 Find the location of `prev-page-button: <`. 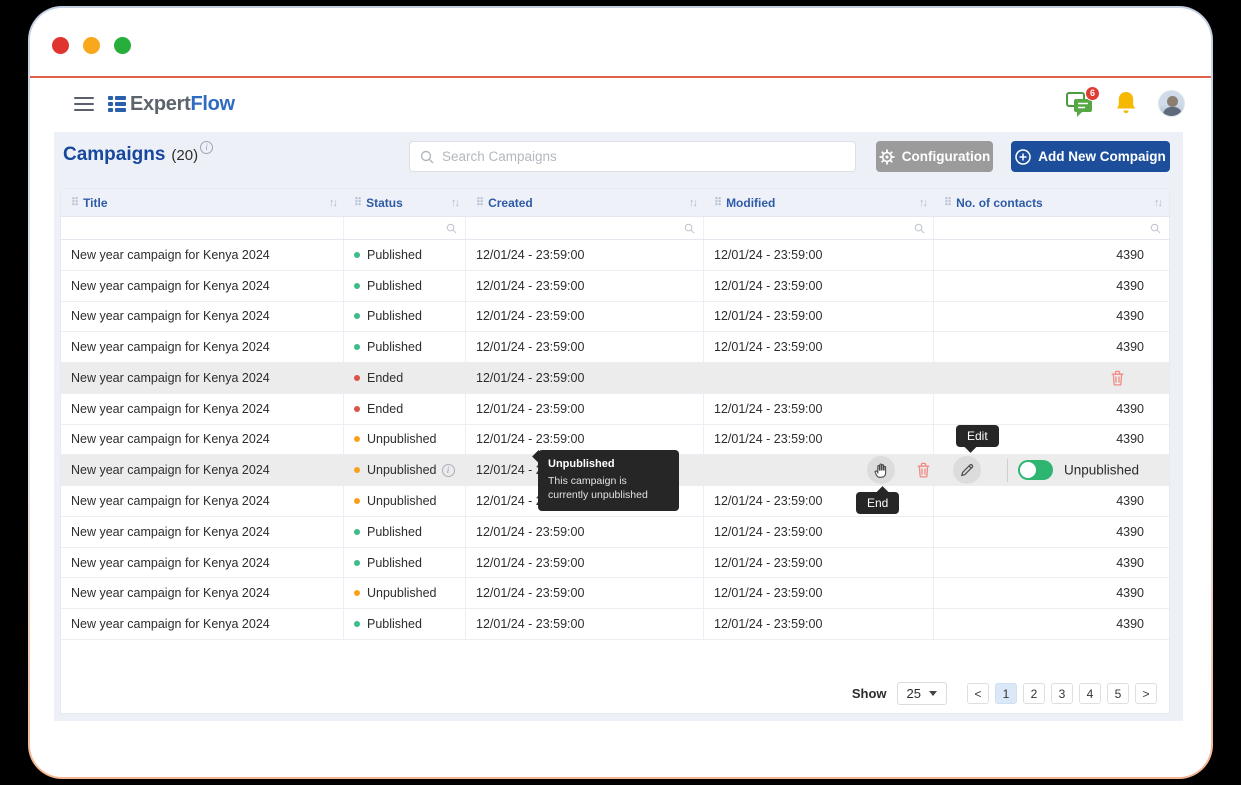

prev-page-button: < is located at coordinates (978, 693).